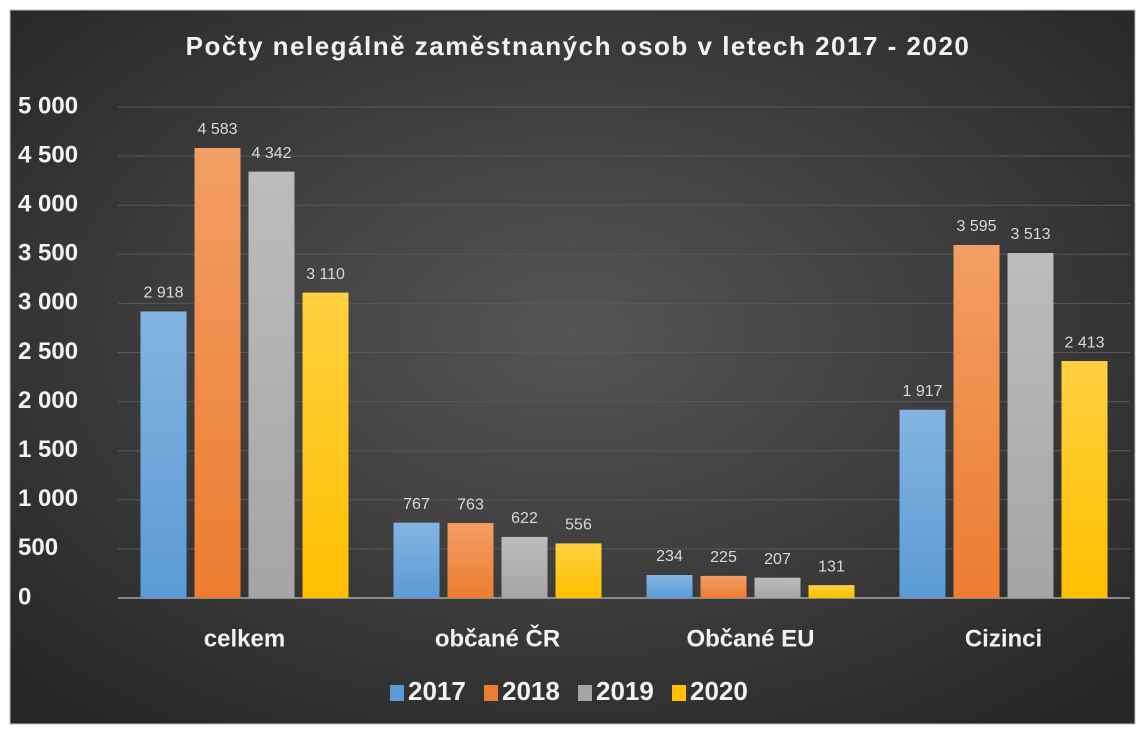  What do you see at coordinates (48, 498) in the screenshot?
I see `y-tick-label: 1 000` at bounding box center [48, 498].